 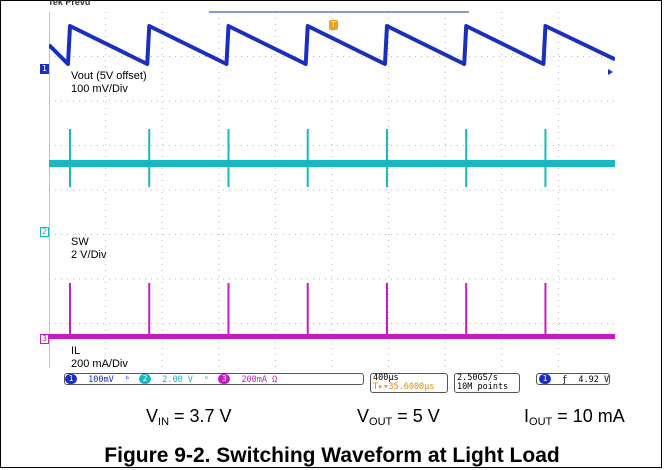 What do you see at coordinates (80, 242) in the screenshot?
I see `ch2-name-label: SW` at bounding box center [80, 242].